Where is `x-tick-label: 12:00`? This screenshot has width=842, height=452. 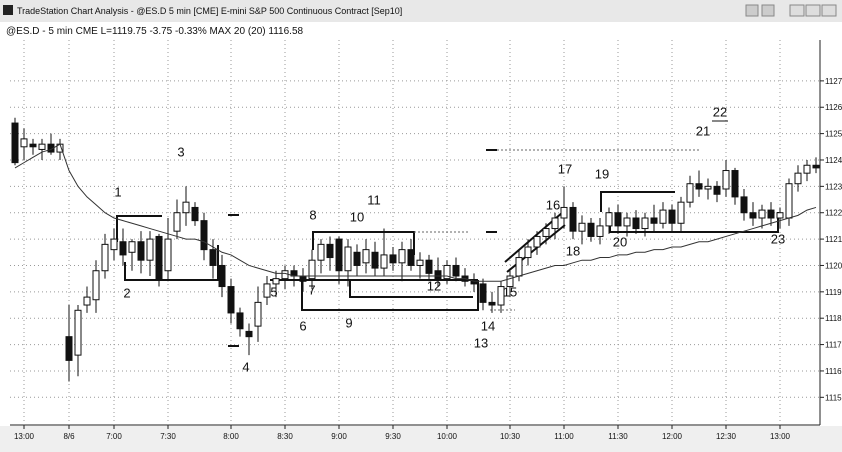
x-tick-label: 12:00 is located at coordinates (672, 436).